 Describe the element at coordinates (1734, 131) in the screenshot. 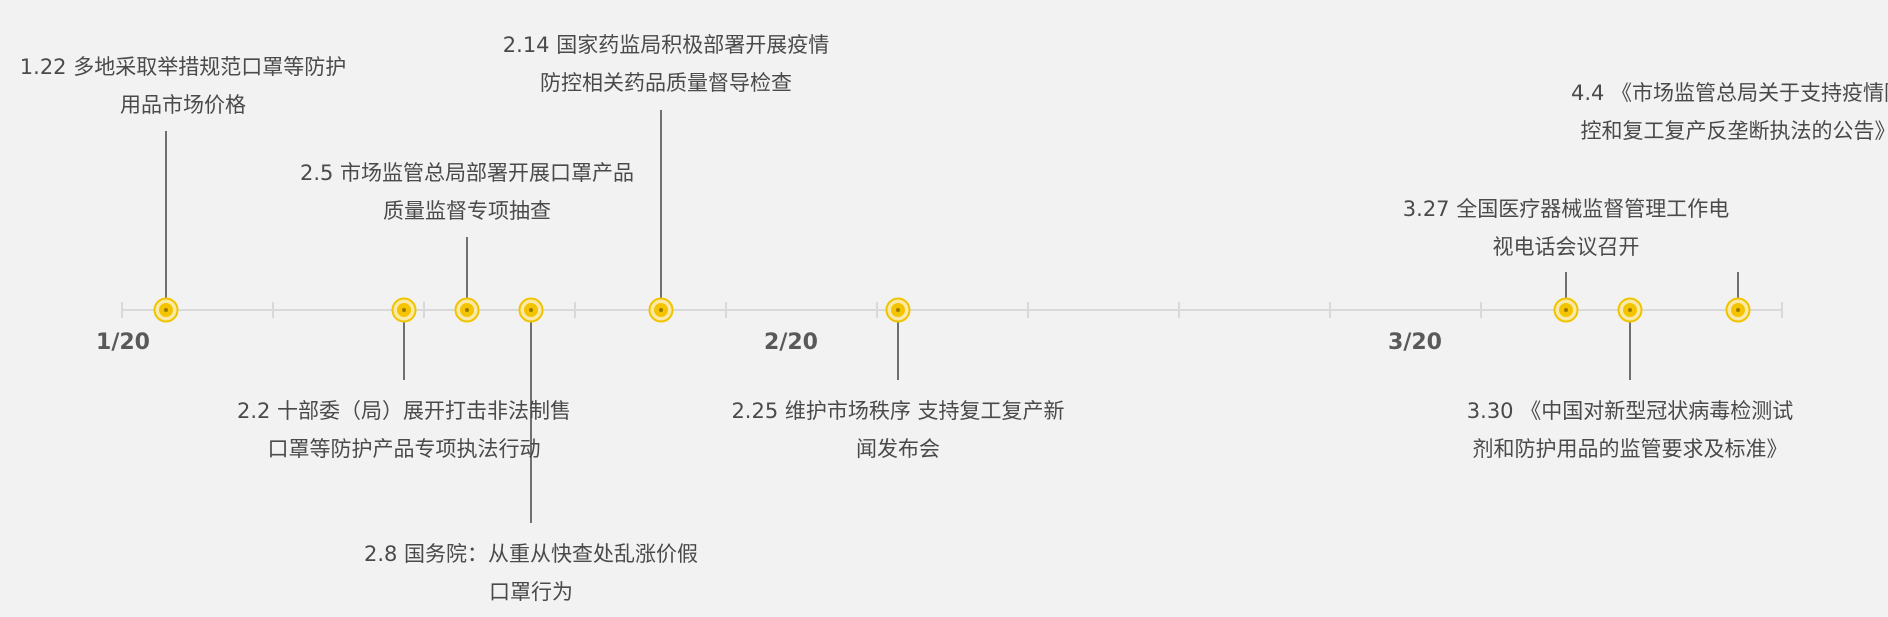

I see `event-label-line: 控和复工复产反垄断执法的公告》` at that location.